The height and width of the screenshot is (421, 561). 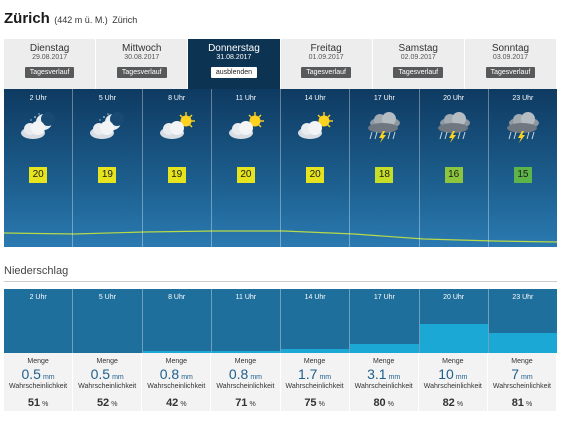 What do you see at coordinates (453, 175) in the screenshot?
I see `temperature-badge: 16` at bounding box center [453, 175].